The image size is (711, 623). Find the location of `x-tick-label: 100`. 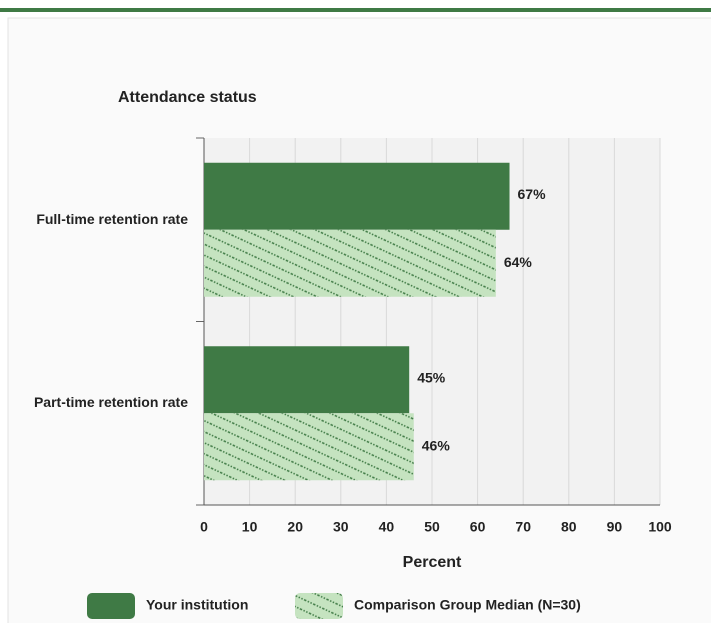

x-tick-label: 100 is located at coordinates (660, 527).